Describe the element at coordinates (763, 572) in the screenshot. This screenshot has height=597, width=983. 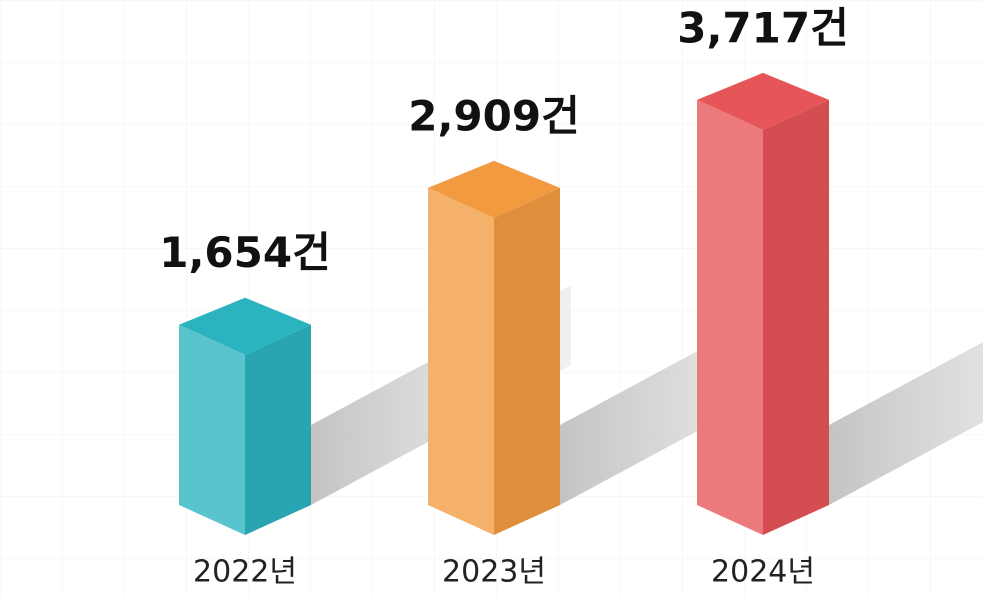
I see `x-tick-label: 2024년` at that location.